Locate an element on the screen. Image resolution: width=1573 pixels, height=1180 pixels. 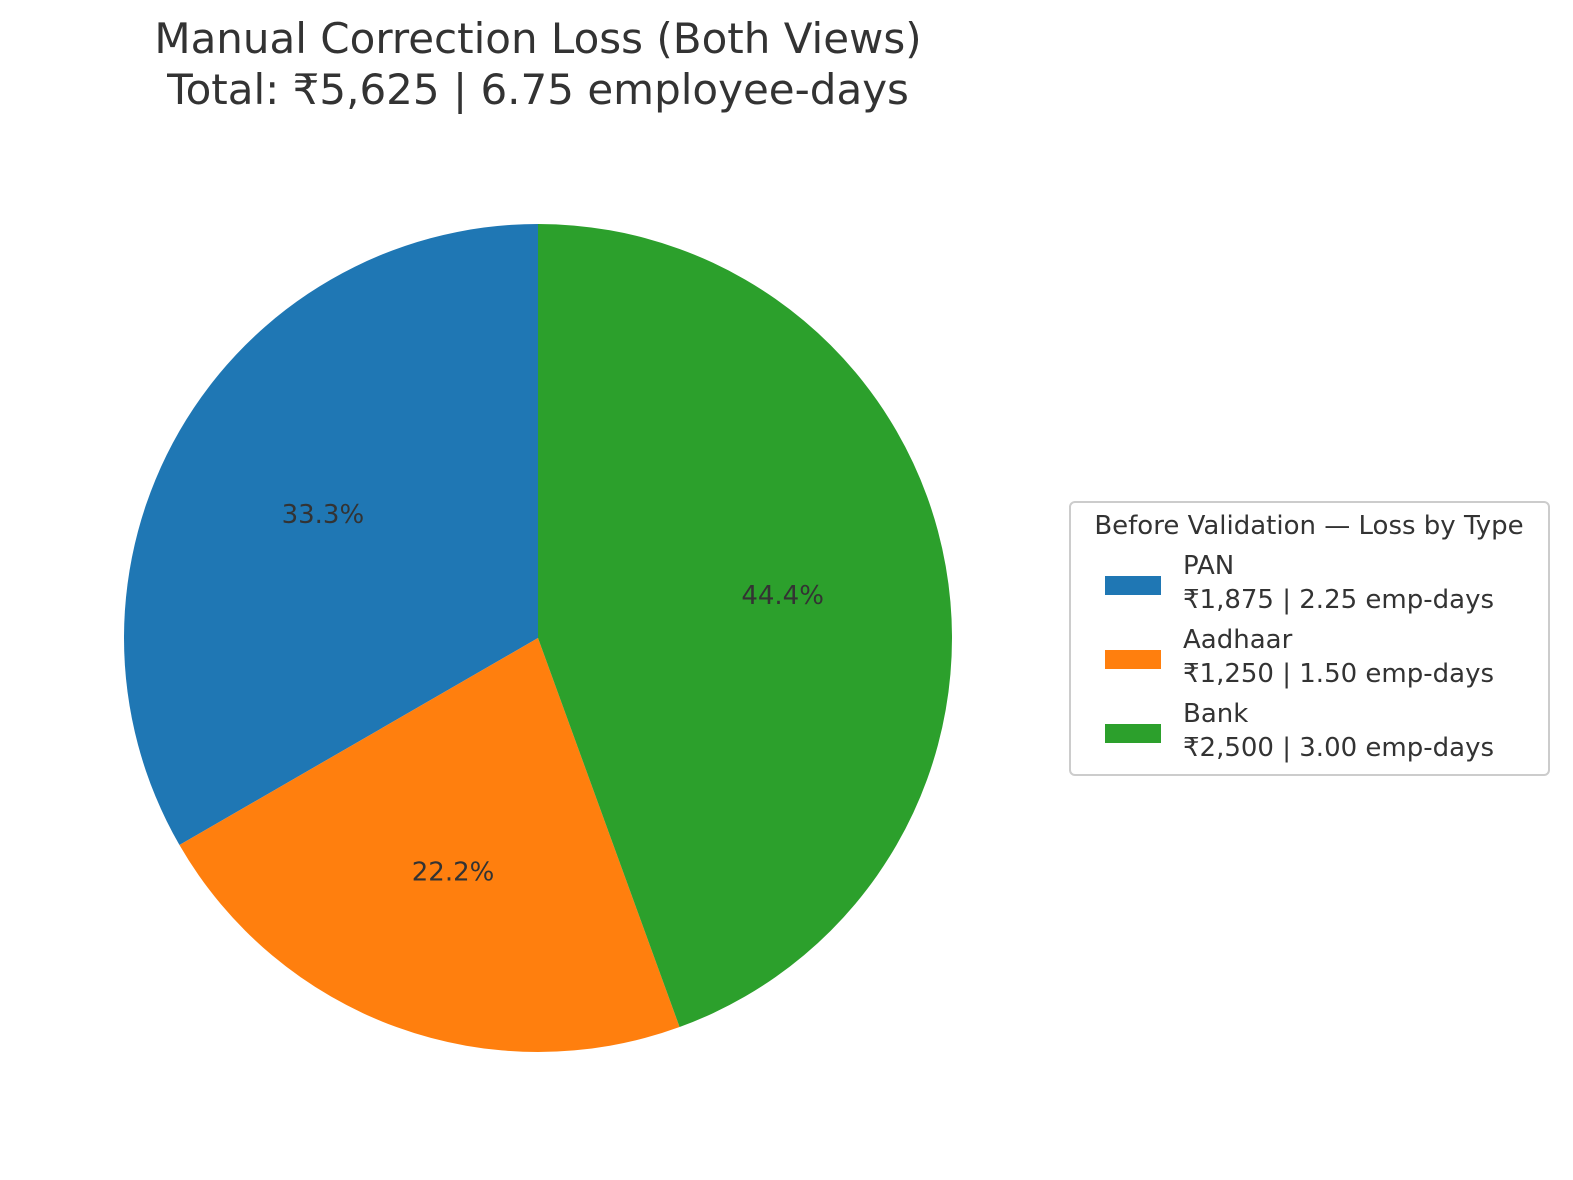
legend-entry-pan: PAN ₹1,875 | 2.25 emp-days is located at coordinates (1299, 583).